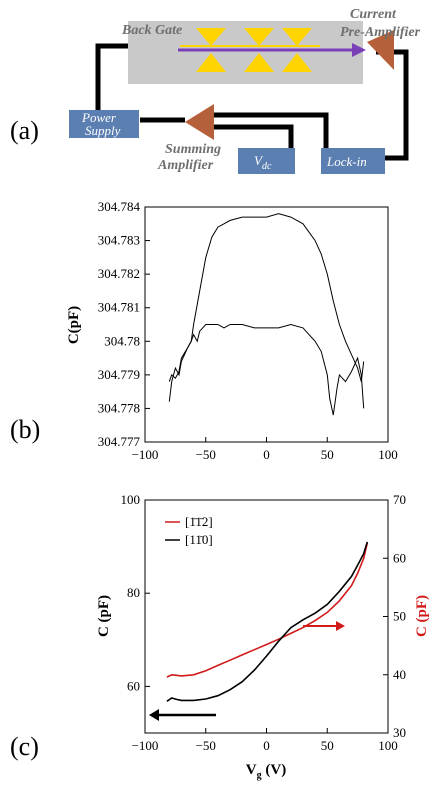 This screenshot has width=436, height=805. Describe the element at coordinates (399, 557) in the screenshot. I see `chart-c-ytick-right-label: 60` at that location.